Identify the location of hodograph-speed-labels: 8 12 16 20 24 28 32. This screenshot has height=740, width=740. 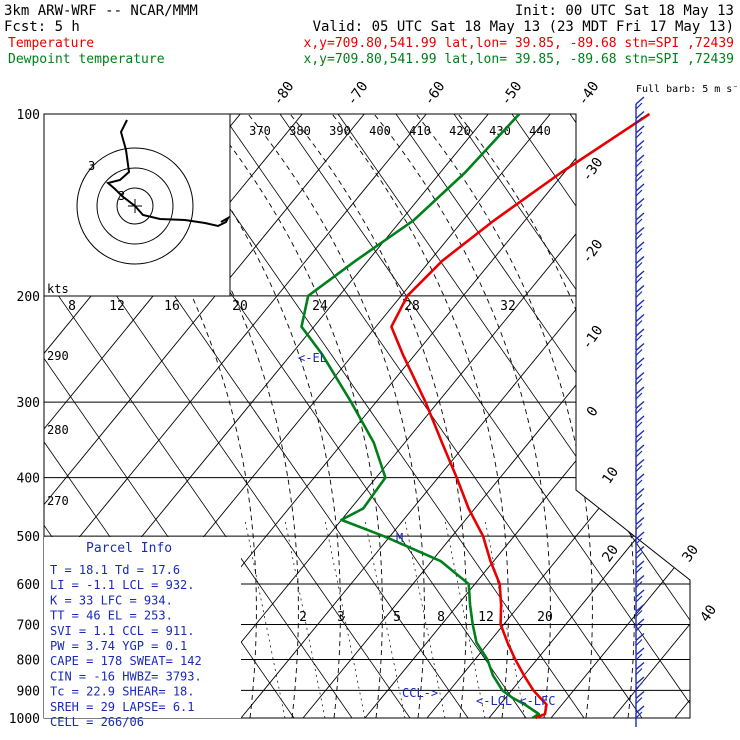
(292, 306).